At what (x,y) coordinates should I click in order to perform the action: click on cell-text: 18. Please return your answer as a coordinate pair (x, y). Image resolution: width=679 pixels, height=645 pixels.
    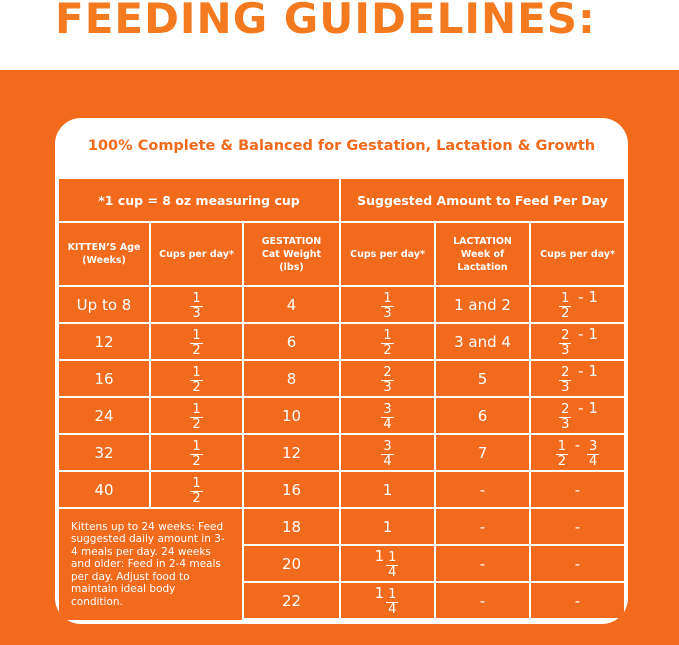
    Looking at the image, I should click on (291, 526).